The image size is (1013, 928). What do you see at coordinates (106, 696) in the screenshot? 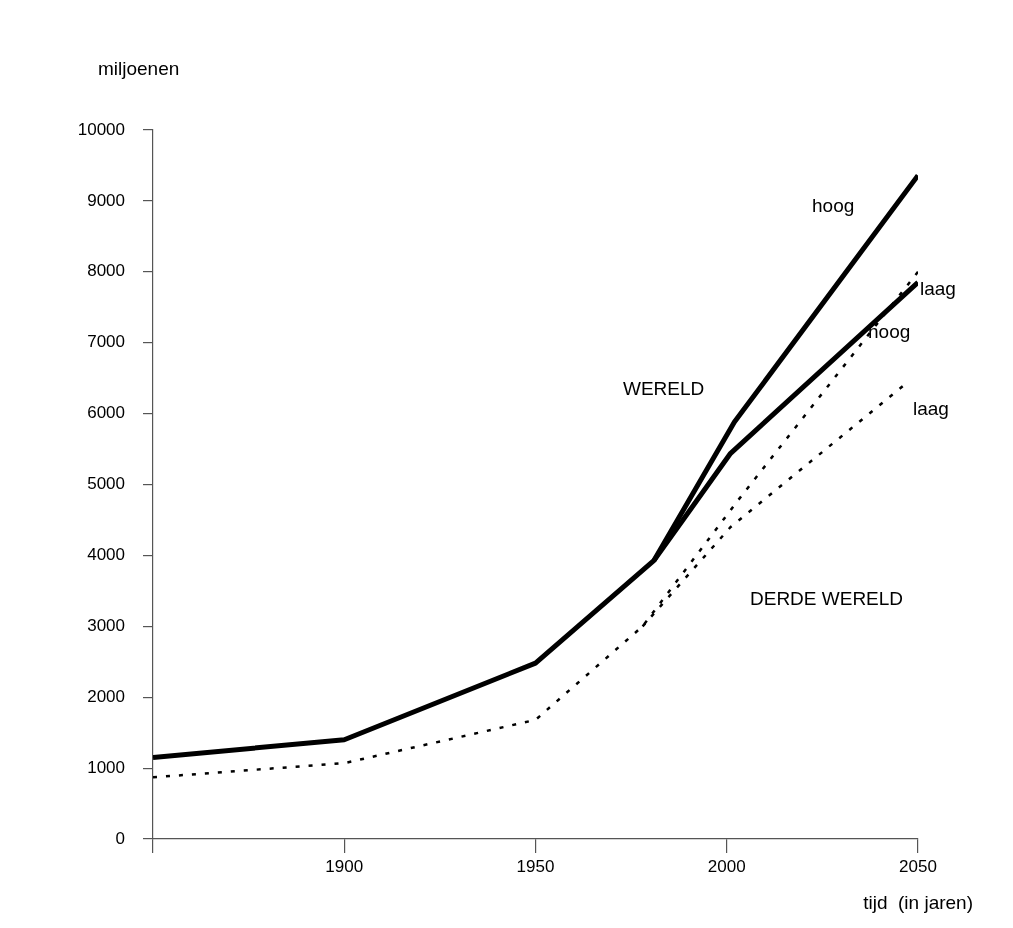
I see `y-tick-label: 2000` at bounding box center [106, 696].